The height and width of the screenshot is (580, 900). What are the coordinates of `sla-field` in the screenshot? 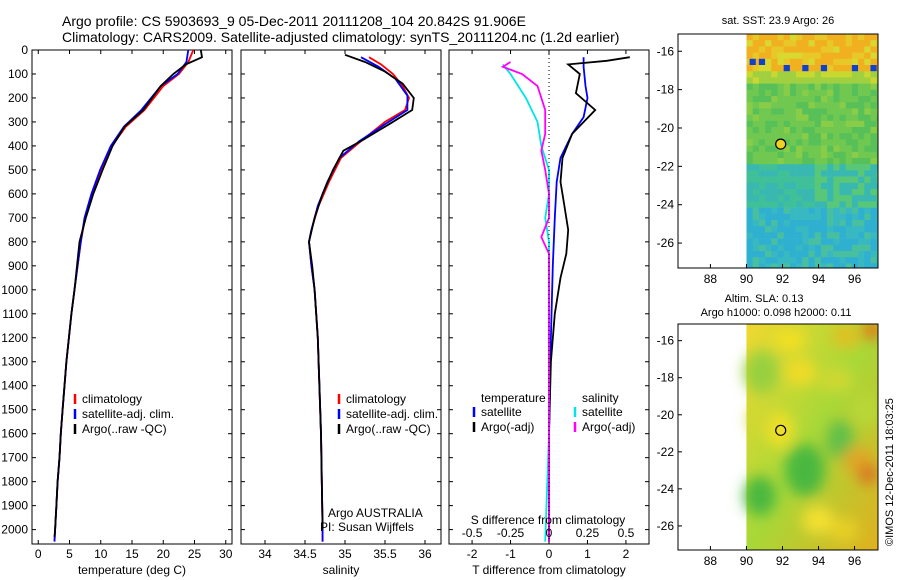 It's located at (811, 437).